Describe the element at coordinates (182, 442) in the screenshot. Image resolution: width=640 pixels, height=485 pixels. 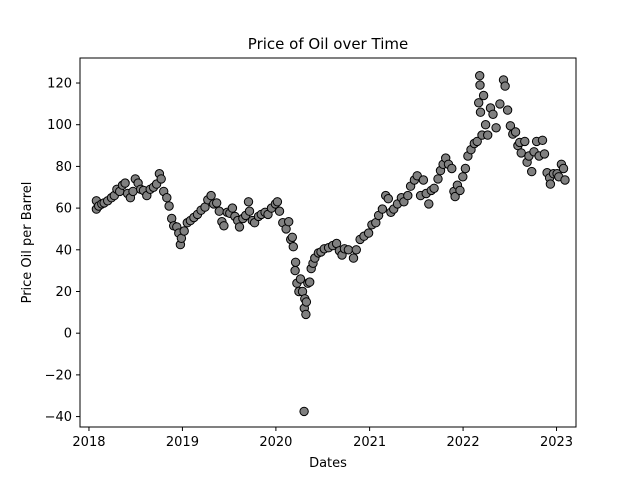
I see `x-tick-label: 2019` at that location.